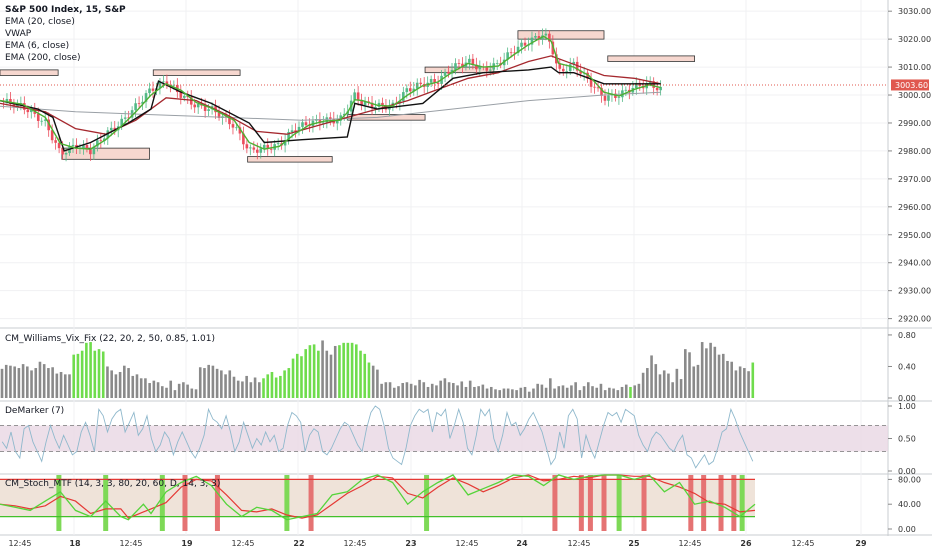  What do you see at coordinates (187, 543) in the screenshot?
I see `time-tick-label: 19` at bounding box center [187, 543].